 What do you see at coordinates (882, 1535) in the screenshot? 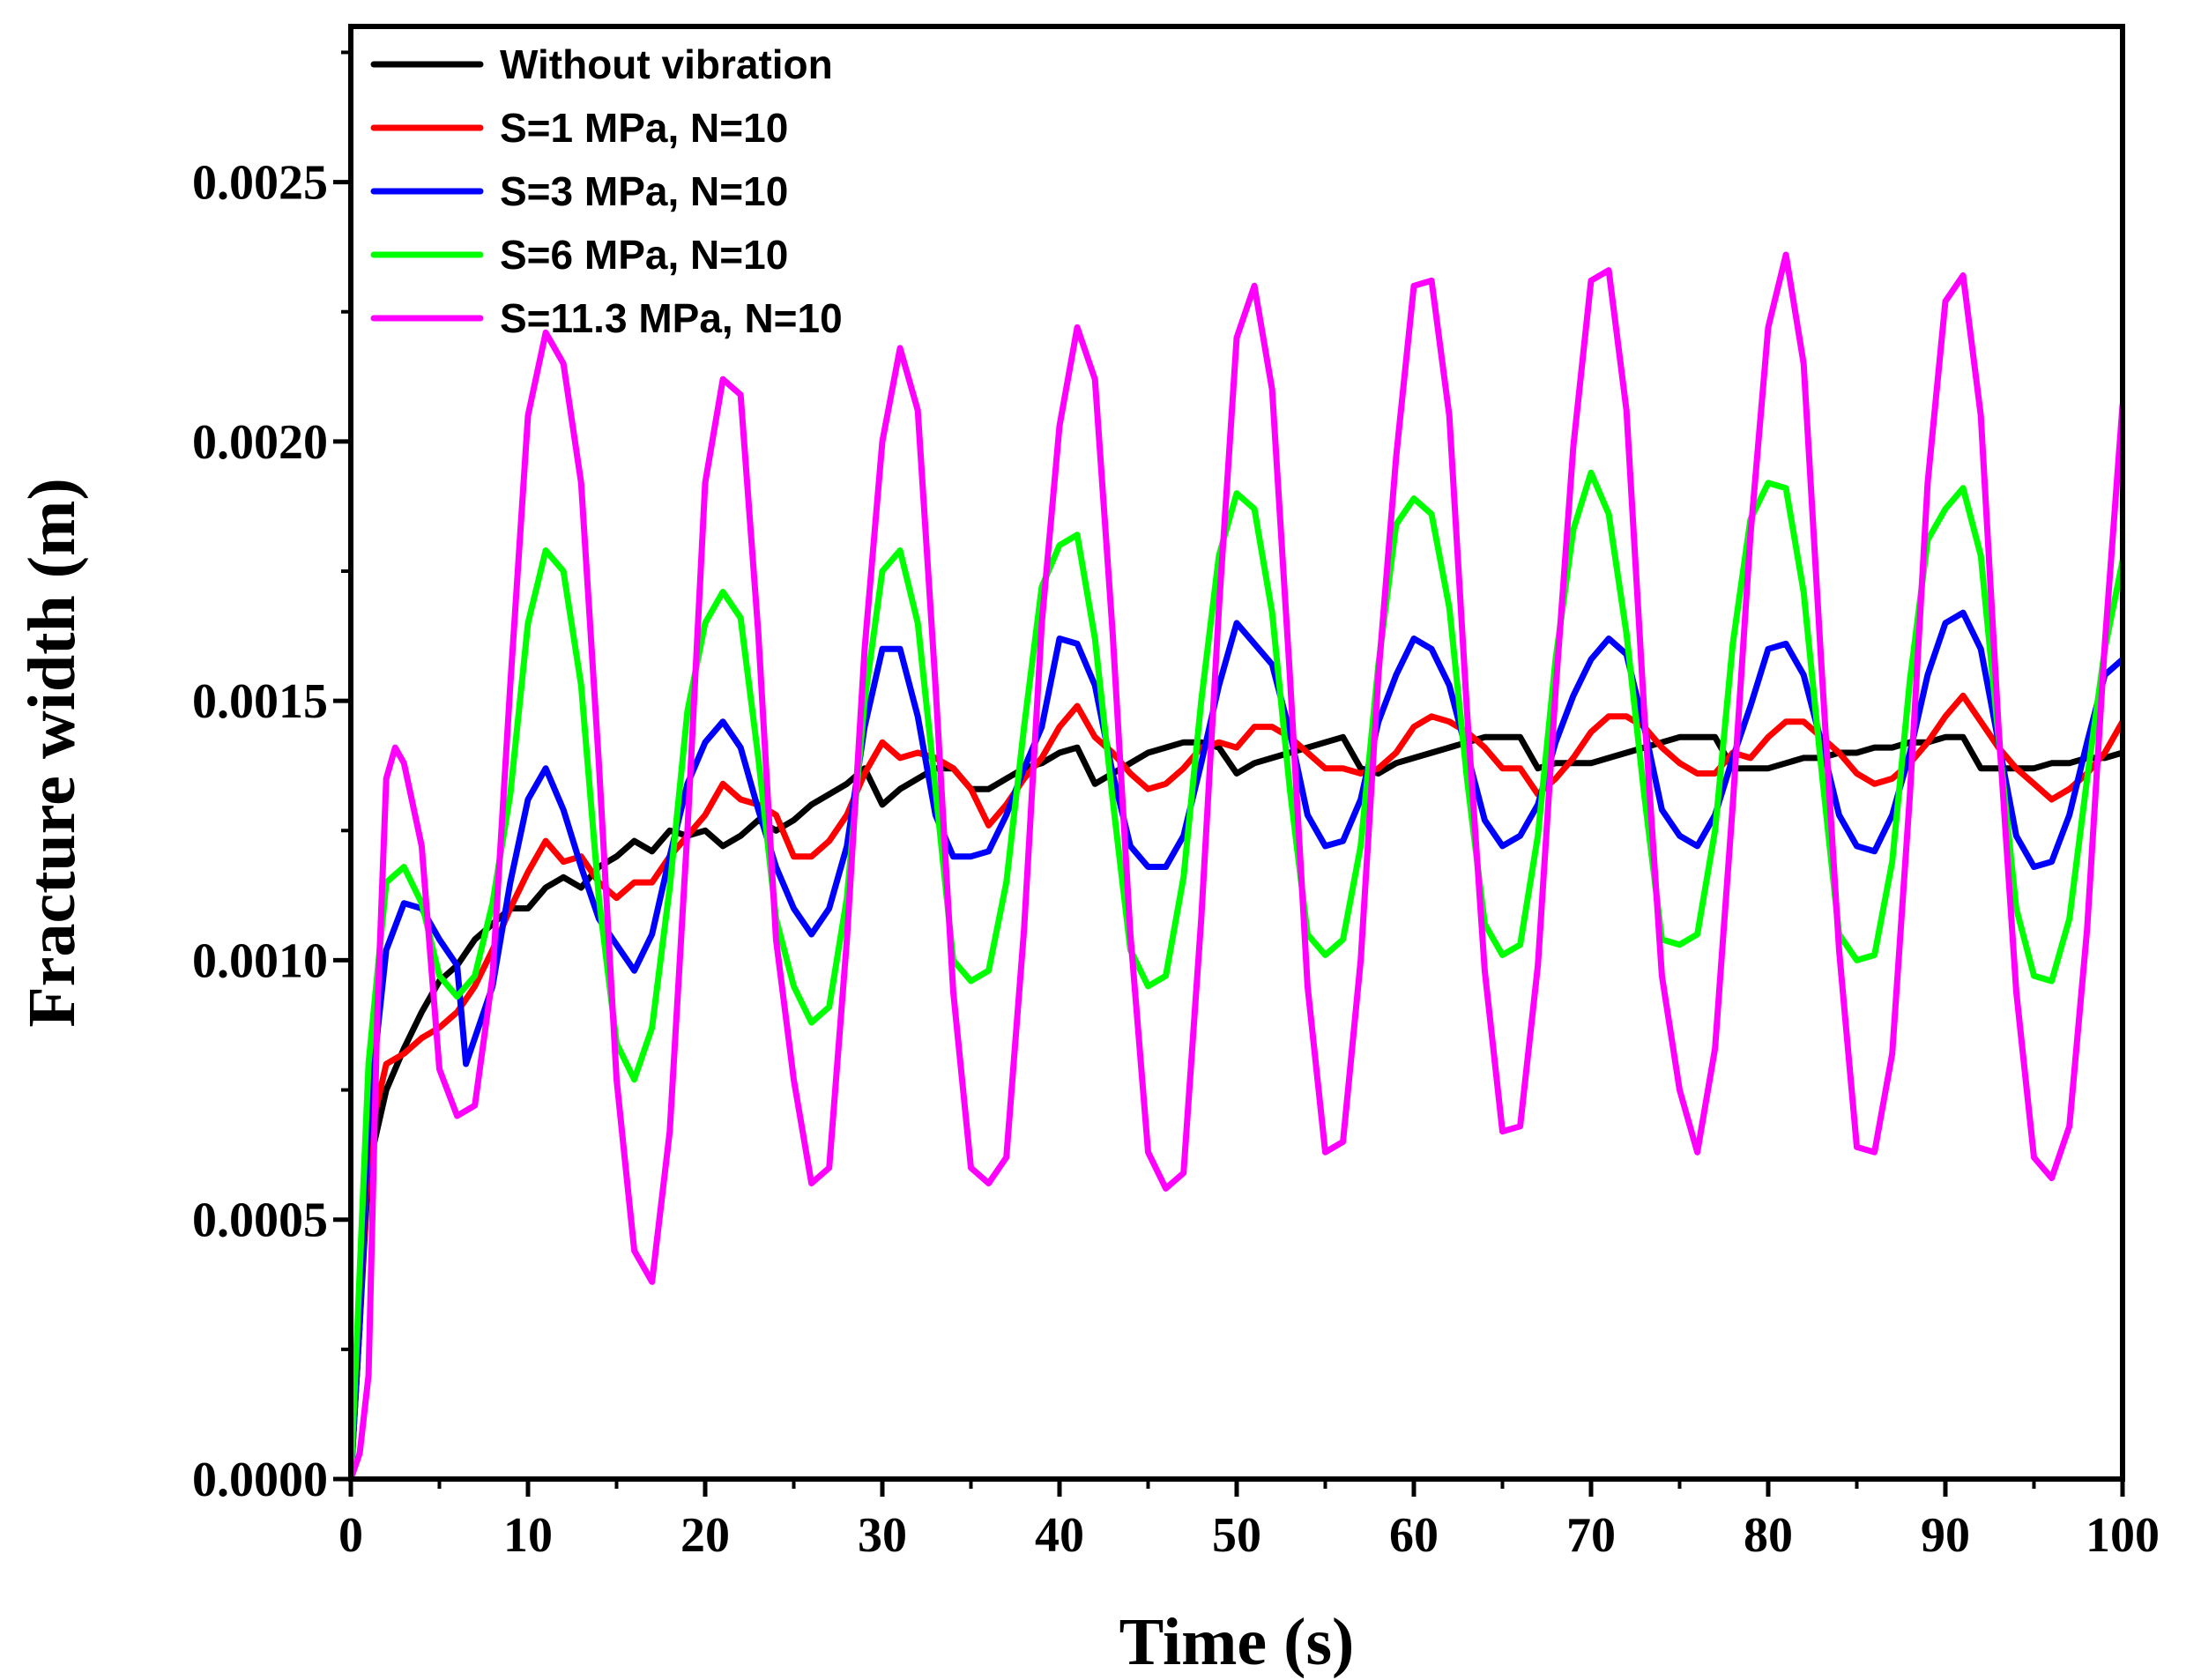
I see `x-tick-label: 30` at bounding box center [882, 1535].